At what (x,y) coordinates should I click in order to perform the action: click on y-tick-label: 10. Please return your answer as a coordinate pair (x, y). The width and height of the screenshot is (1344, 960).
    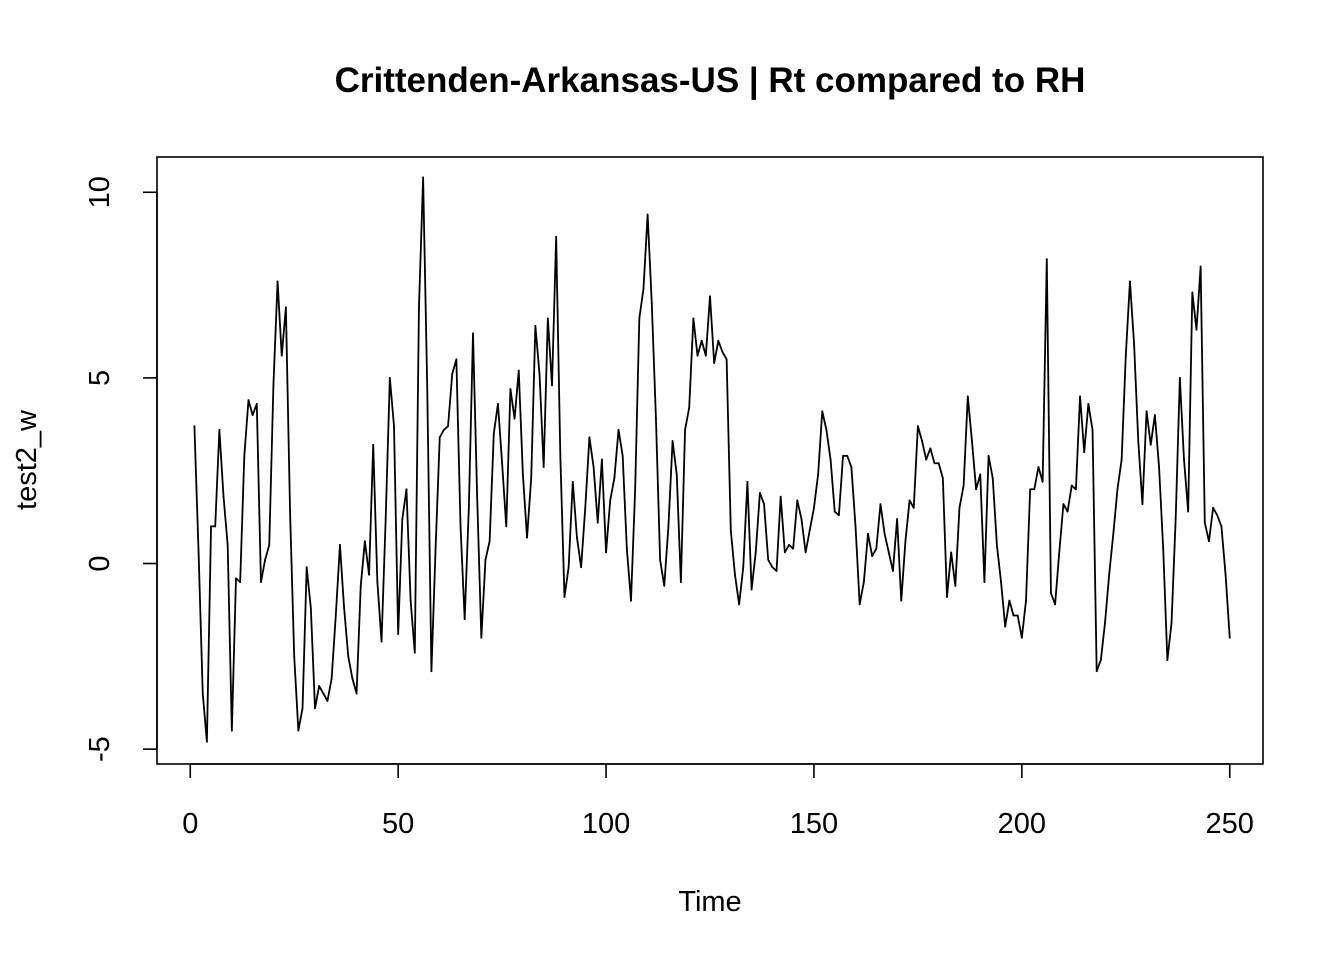
    Looking at the image, I should click on (100, 192).